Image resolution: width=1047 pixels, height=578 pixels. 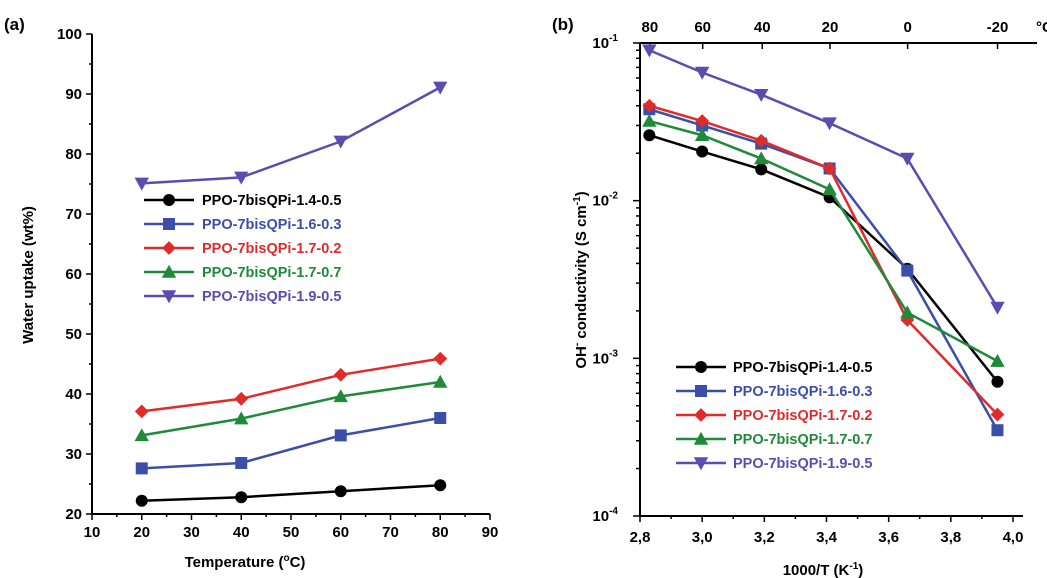 What do you see at coordinates (73, 394) in the screenshot?
I see `panel-a-y-tick-label: 40` at bounding box center [73, 394].